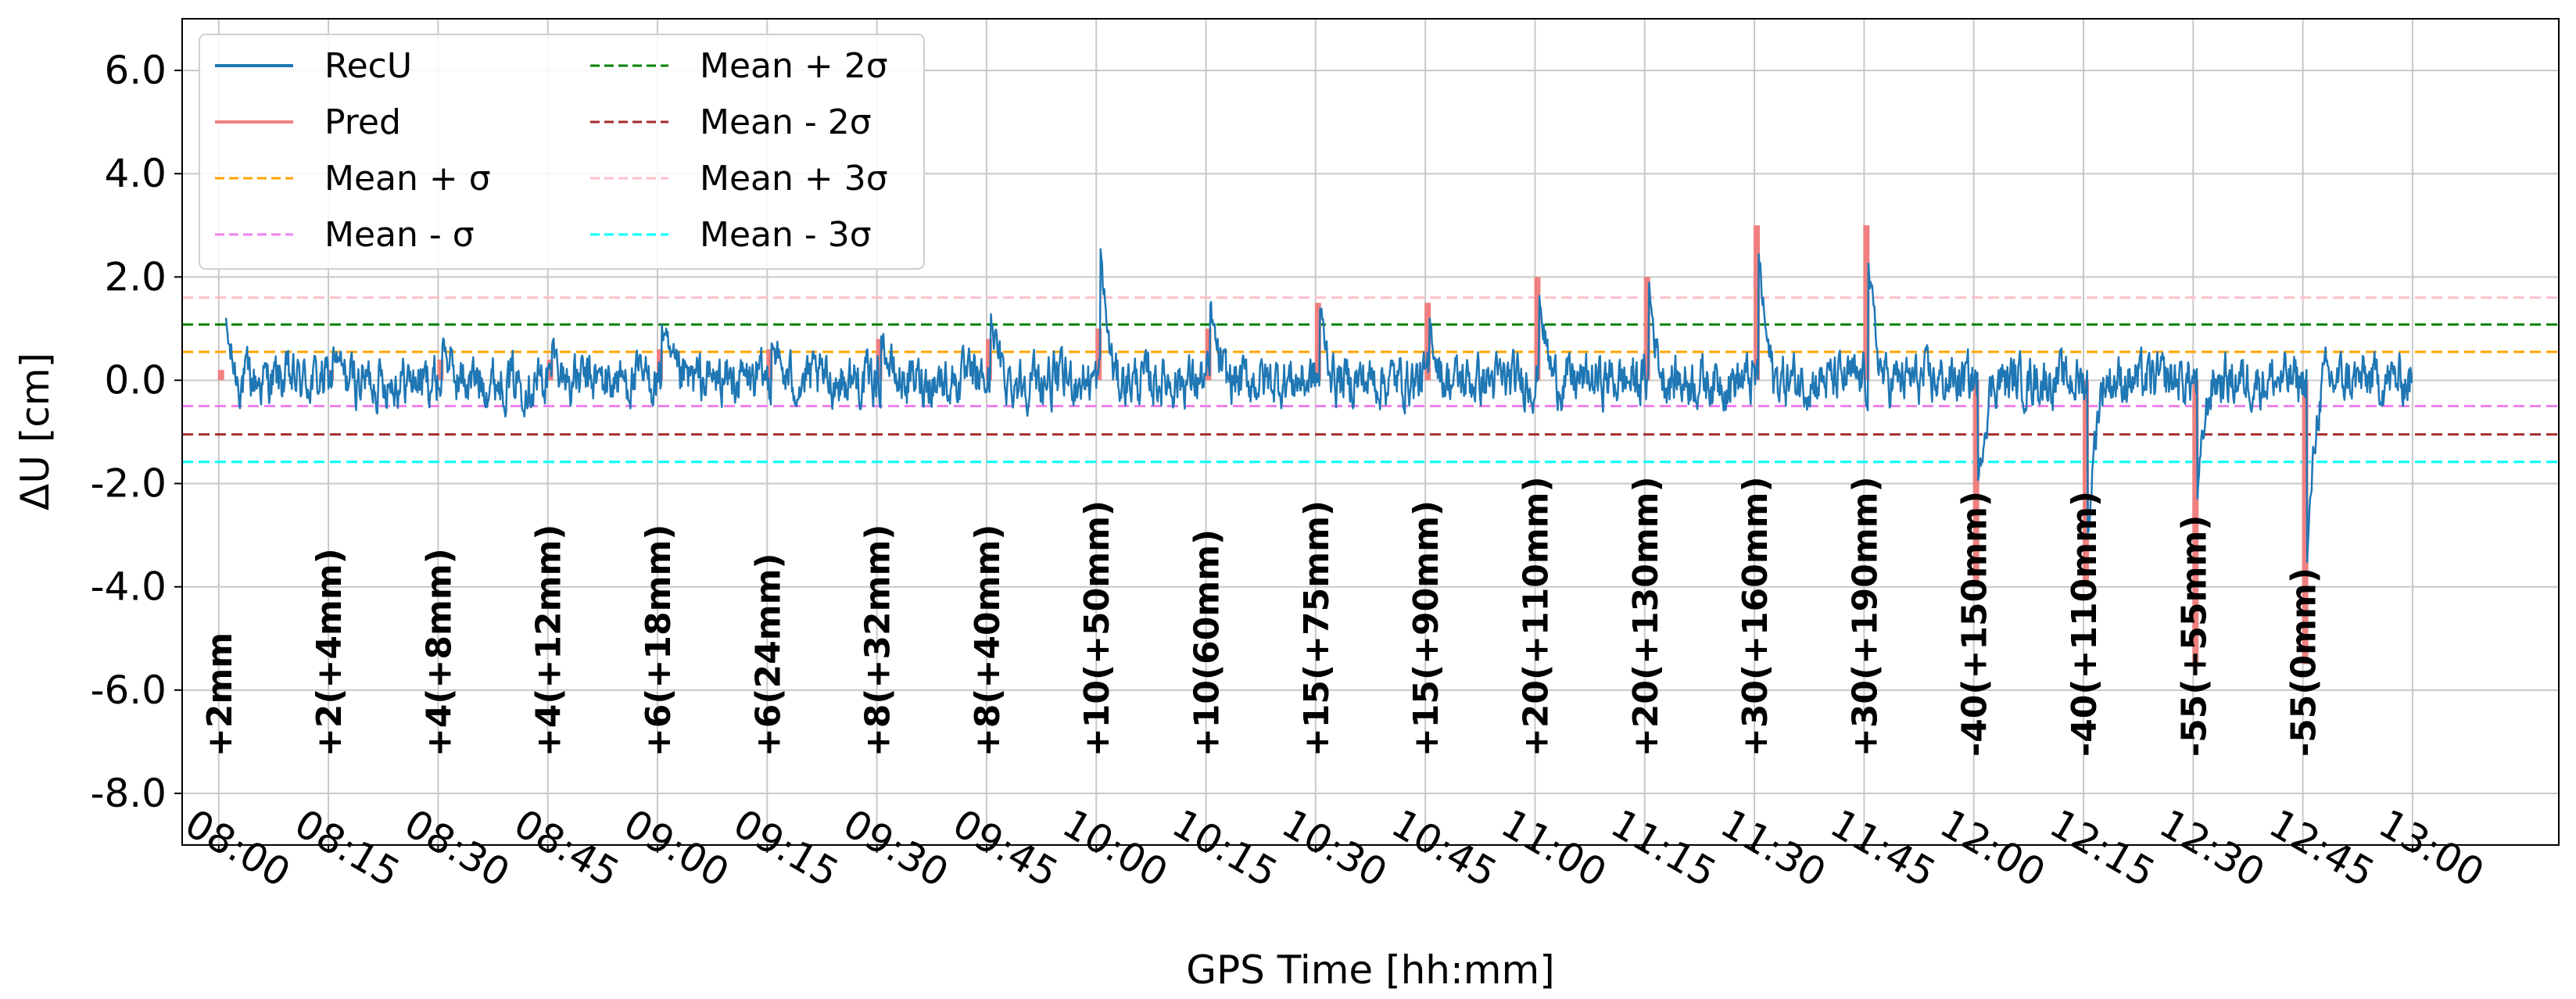 This screenshot has height=999, width=2576. What do you see at coordinates (1646, 616) in the screenshot?
I see `event-label: +20(+130mm)` at bounding box center [1646, 616].